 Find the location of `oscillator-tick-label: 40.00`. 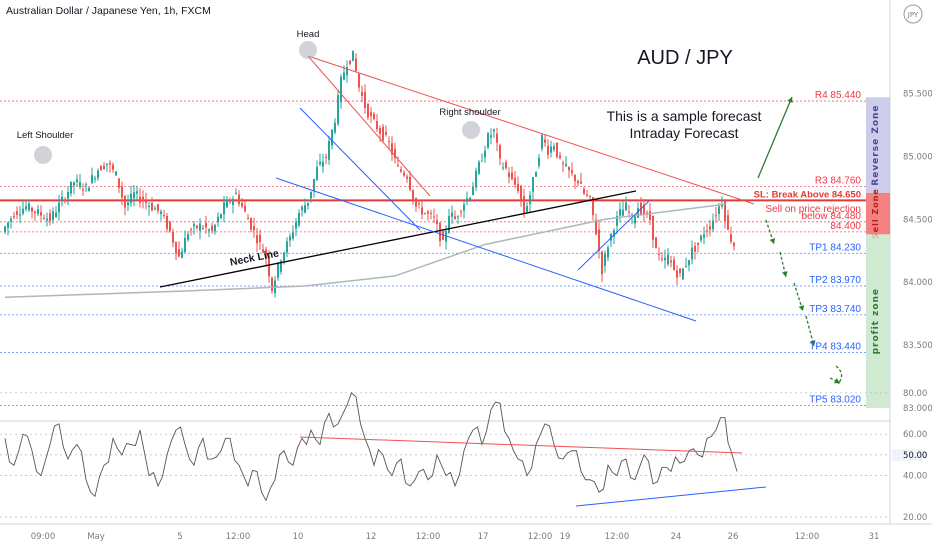

oscillator-tick-label: 40.00 is located at coordinates (915, 477).